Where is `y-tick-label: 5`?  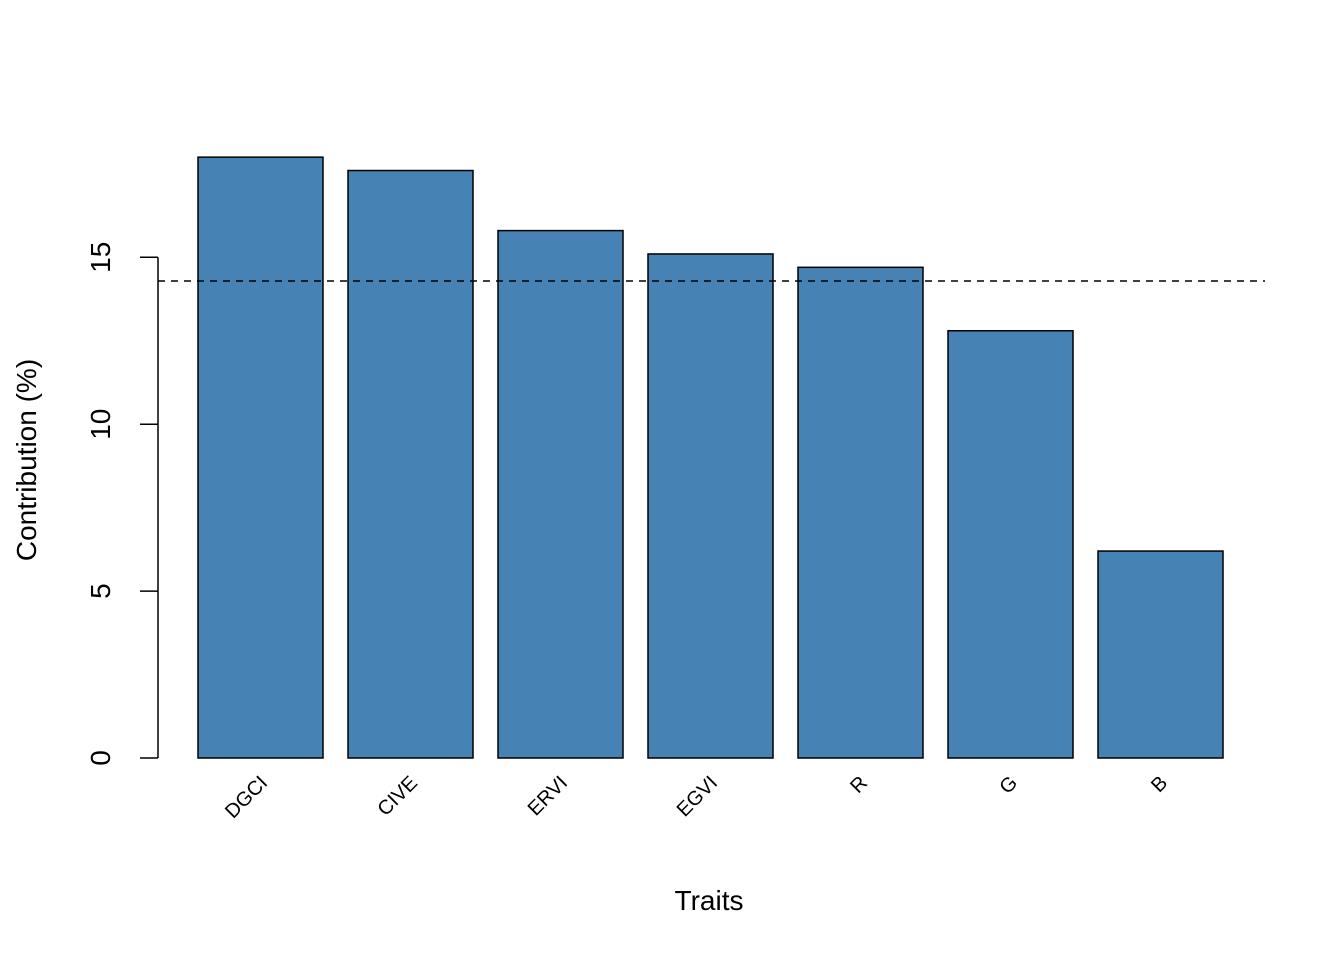 y-tick-label: 5 is located at coordinates (100, 591).